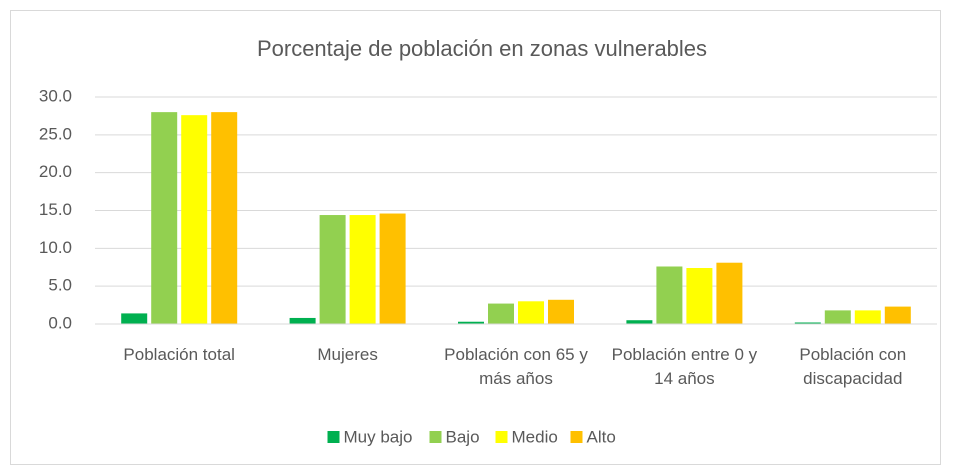 The height and width of the screenshot is (473, 953). What do you see at coordinates (463, 436) in the screenshot?
I see `legend-label: Bajo` at bounding box center [463, 436].